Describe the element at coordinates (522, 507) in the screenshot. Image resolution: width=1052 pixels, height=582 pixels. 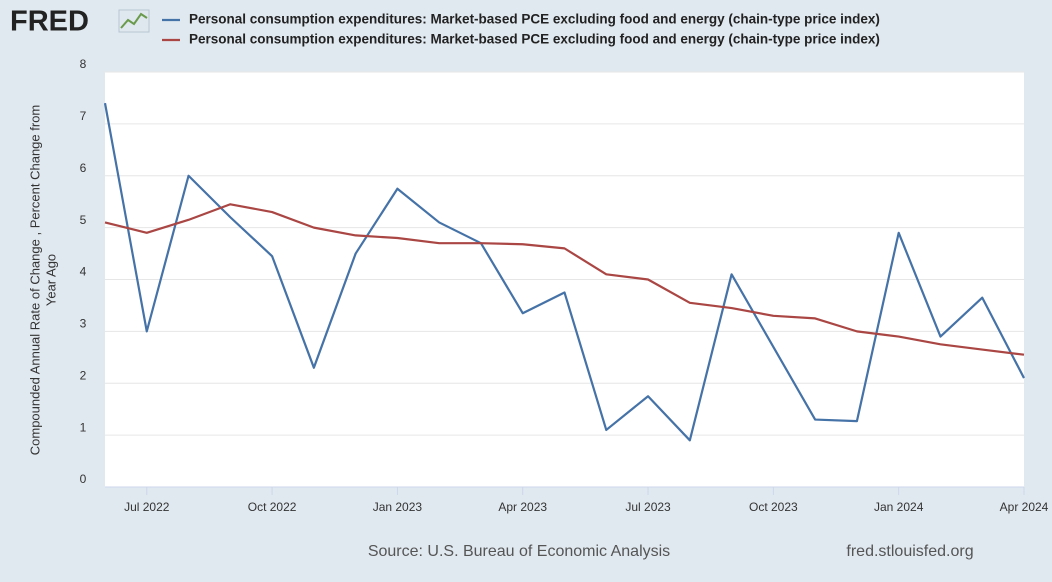
I see `x-tick-label: Apr 2023` at that location.